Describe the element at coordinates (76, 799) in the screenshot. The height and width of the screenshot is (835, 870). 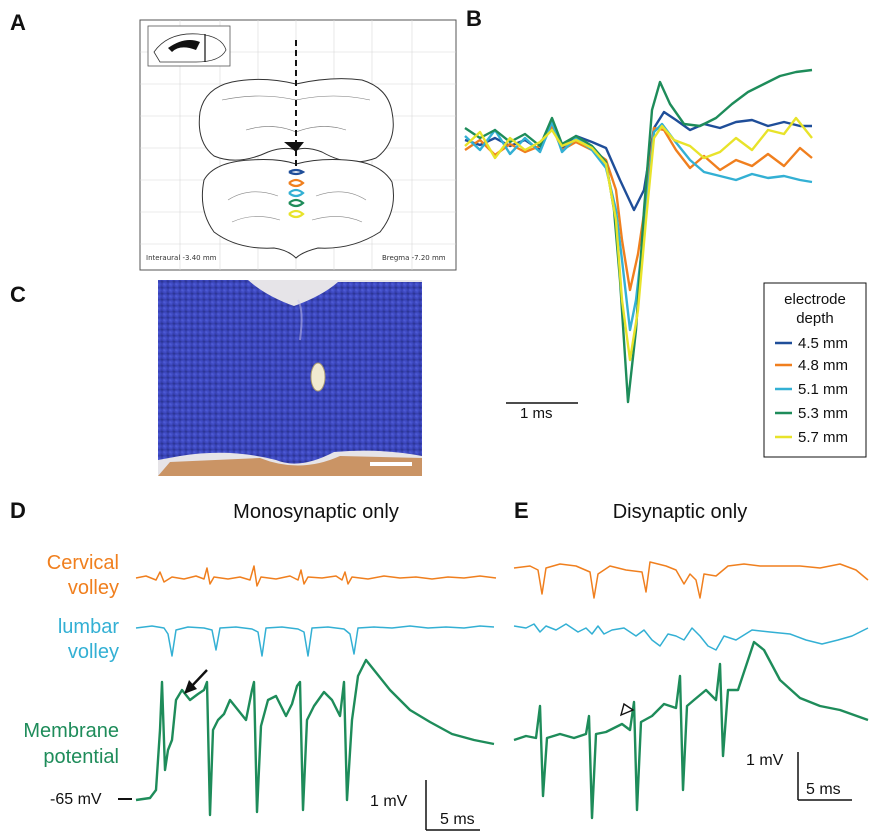
I see `resting-potential-label: -65 mV` at that location.